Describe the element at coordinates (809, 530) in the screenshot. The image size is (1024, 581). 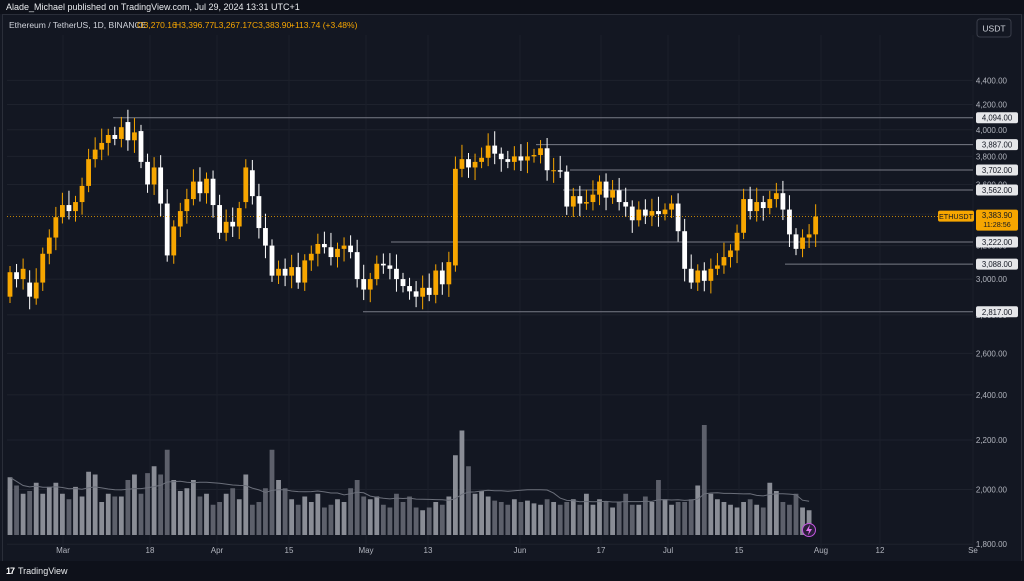
I see `lightning-icon` at that location.